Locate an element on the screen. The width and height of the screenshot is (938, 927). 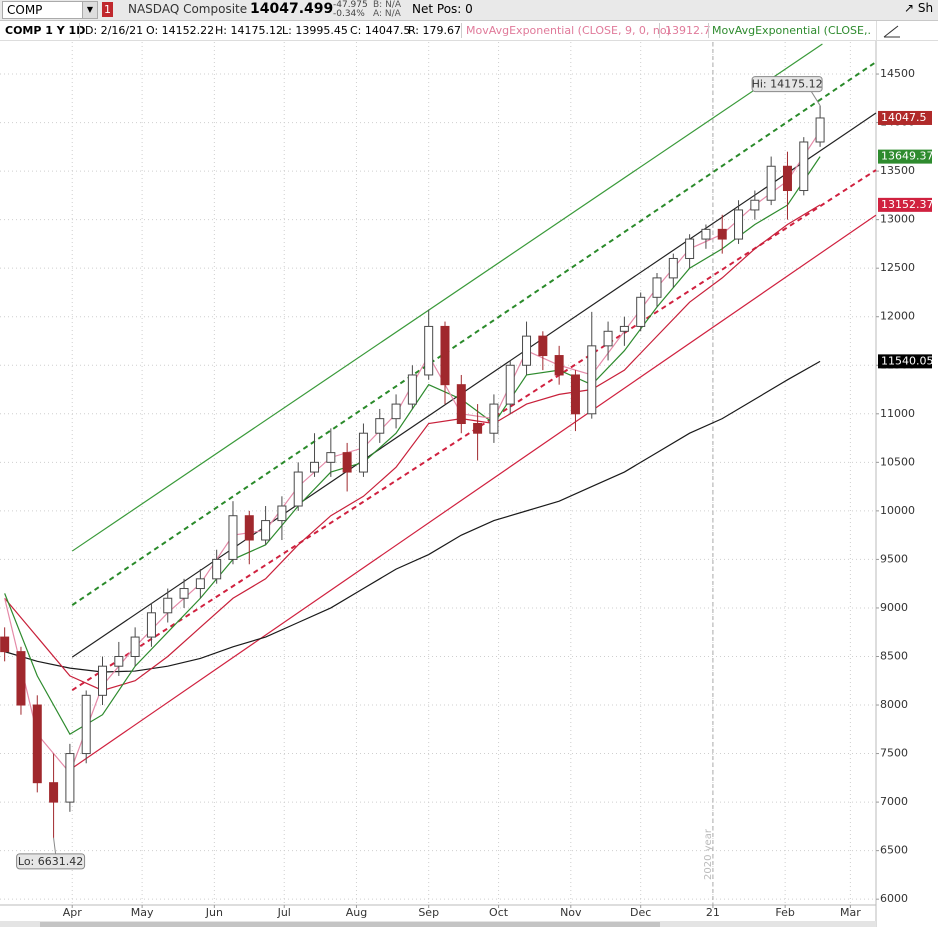
drawing-icon is located at coordinates (891, 31).